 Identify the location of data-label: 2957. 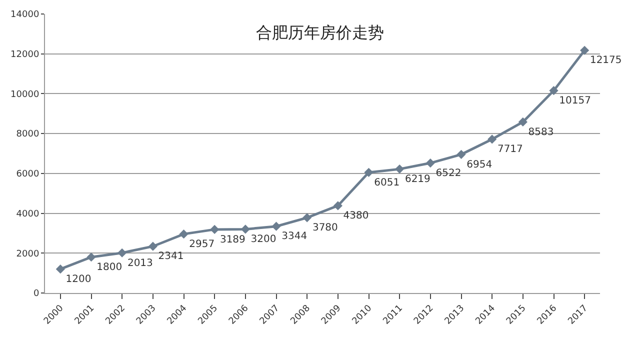
(202, 244).